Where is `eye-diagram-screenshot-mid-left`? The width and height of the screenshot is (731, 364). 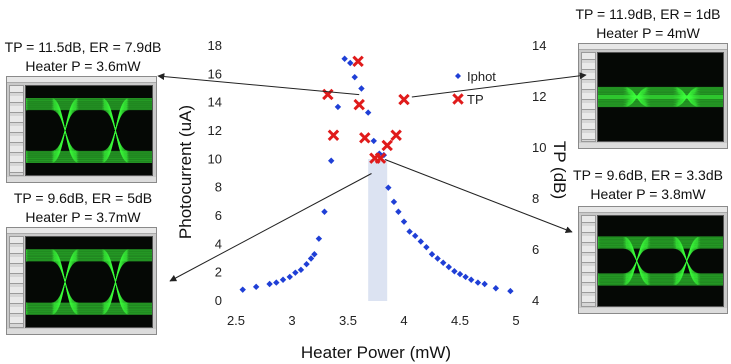 eye-diagram-screenshot-mid-left is located at coordinates (81, 281).